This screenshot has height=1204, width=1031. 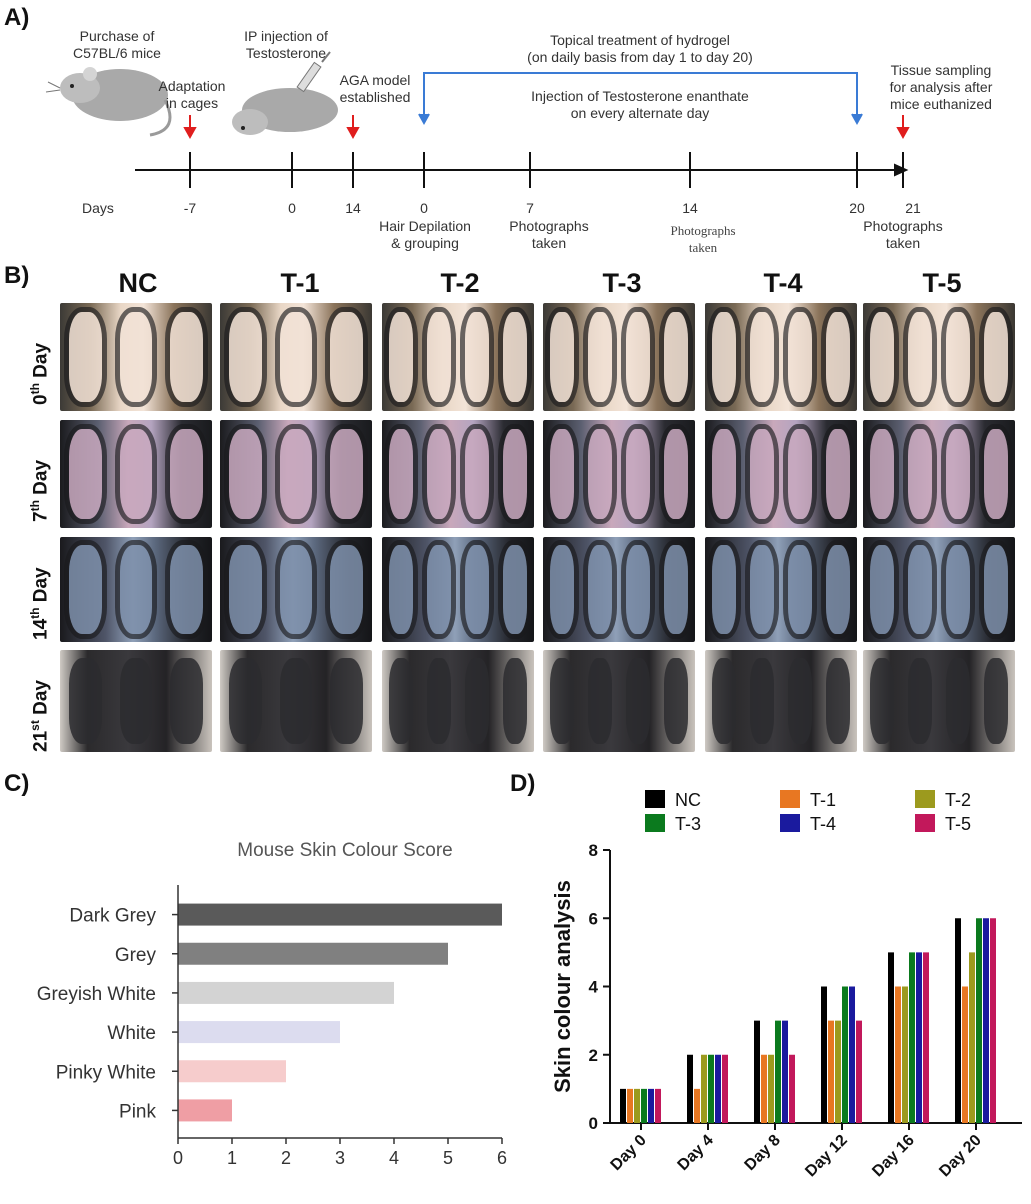 I want to click on category-label: Dark Grey, so click(x=112, y=916).